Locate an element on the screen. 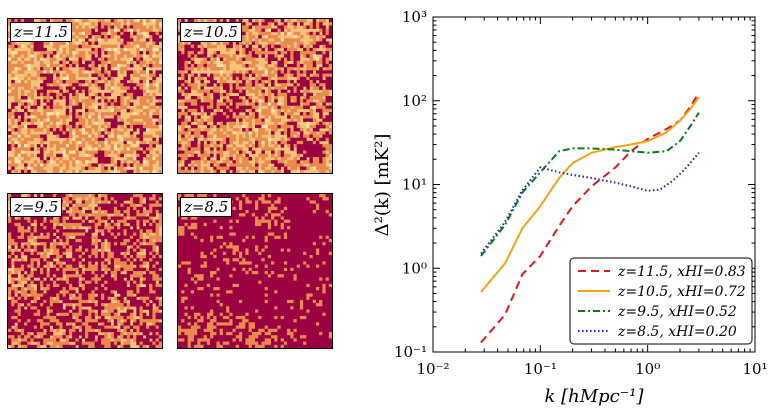 The image size is (778, 416). panel-label: z=9.5 is located at coordinates (36, 207).